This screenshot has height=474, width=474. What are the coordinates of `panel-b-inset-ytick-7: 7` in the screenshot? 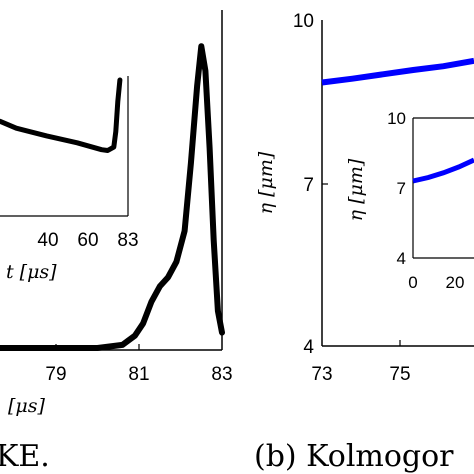 It's located at (401, 188).